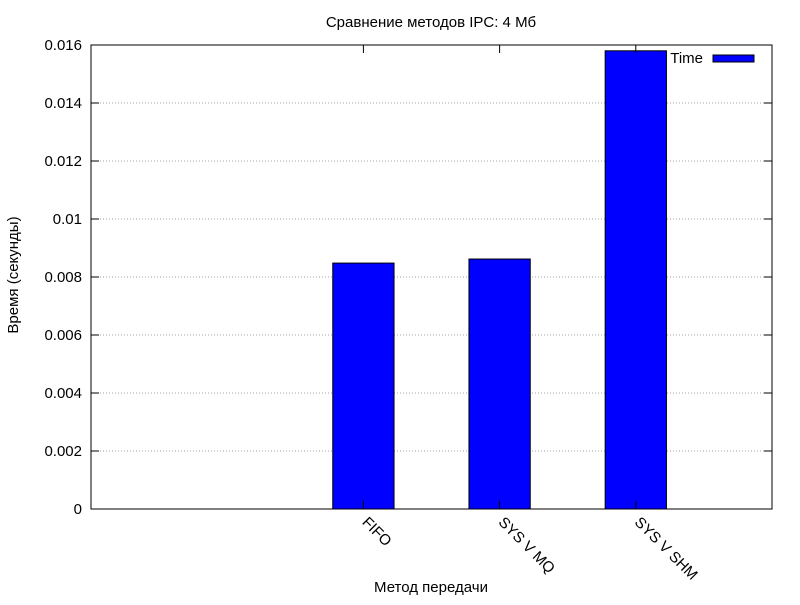 This screenshot has height=605, width=800. Describe the element at coordinates (363, 386) in the screenshot. I see `bar-fifo` at that location.